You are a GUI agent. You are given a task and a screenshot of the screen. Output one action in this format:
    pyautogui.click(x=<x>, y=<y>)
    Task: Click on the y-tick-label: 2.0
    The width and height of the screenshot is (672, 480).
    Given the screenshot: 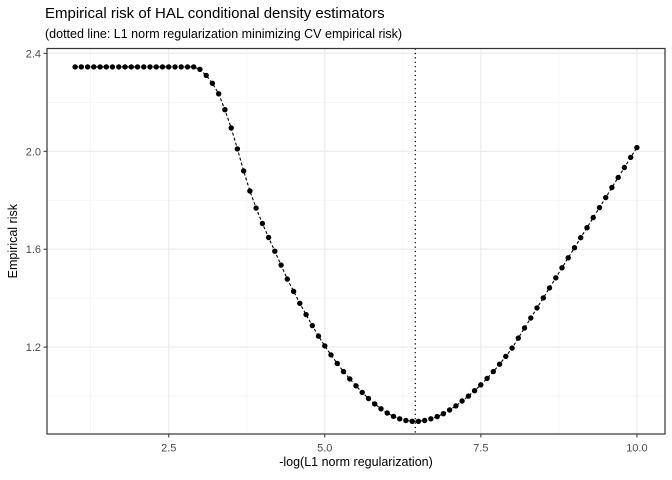 What is the action you would take?
    pyautogui.click(x=33, y=152)
    